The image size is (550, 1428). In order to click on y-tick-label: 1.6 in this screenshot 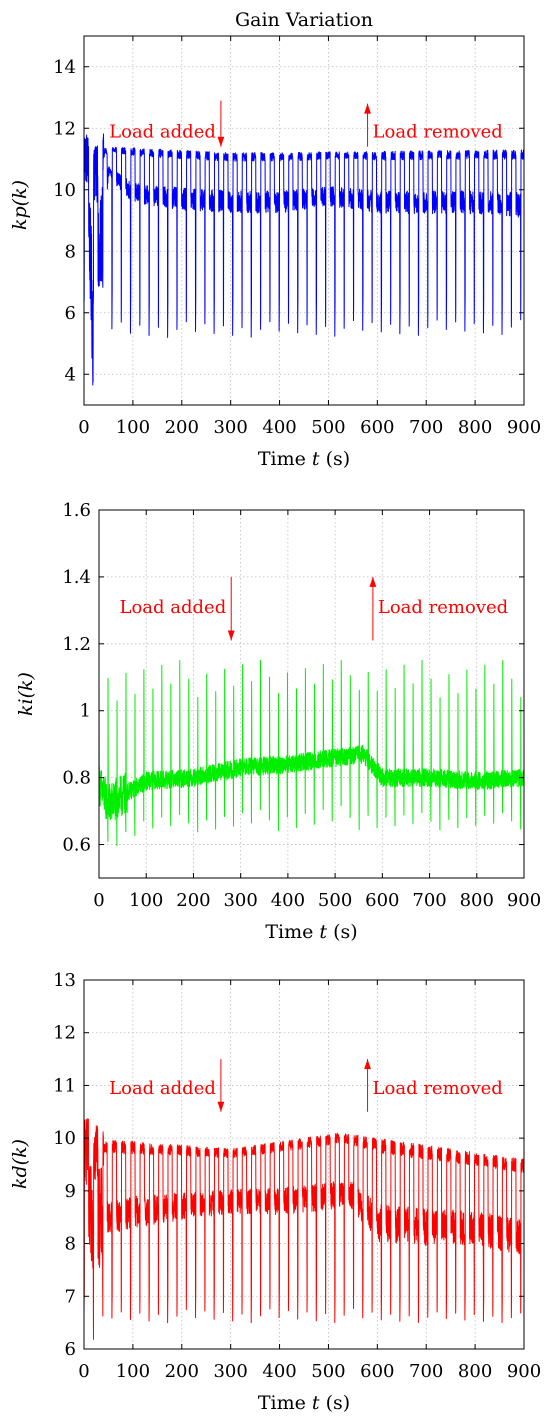, I will do `click(76, 510)`.